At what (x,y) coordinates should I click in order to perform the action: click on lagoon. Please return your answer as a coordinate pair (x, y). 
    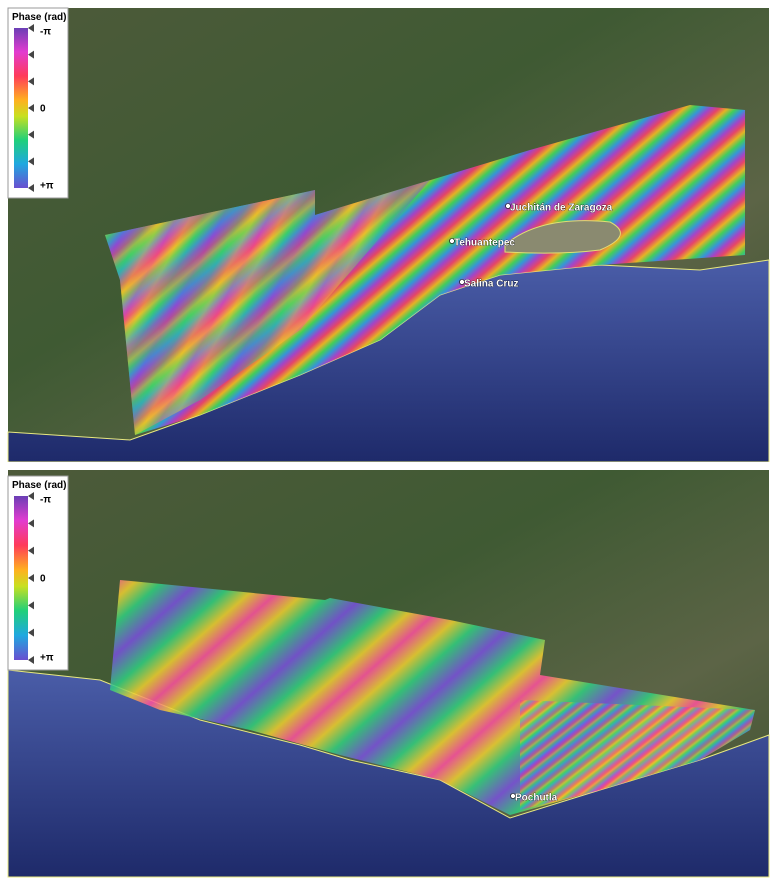
    Looking at the image, I should click on (562, 237).